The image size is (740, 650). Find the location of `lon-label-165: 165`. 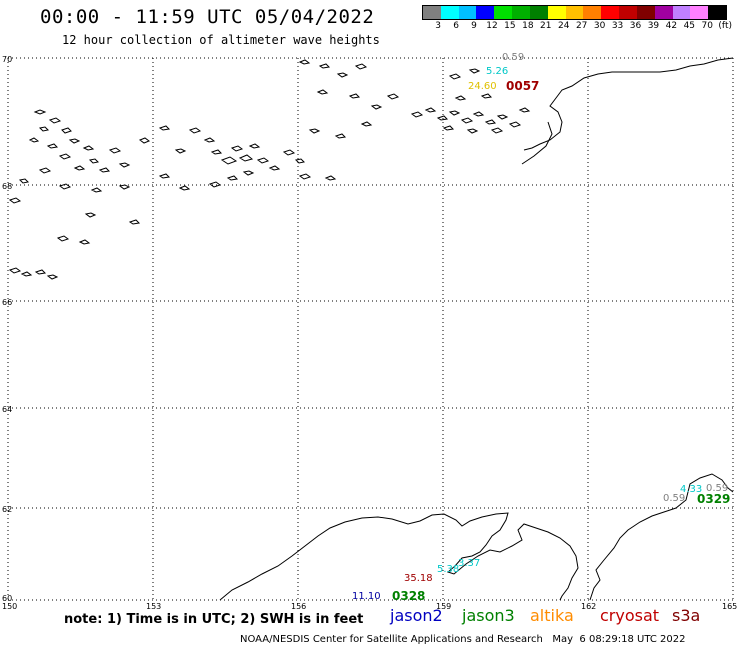

lon-label-165: 165 is located at coordinates (729, 606).